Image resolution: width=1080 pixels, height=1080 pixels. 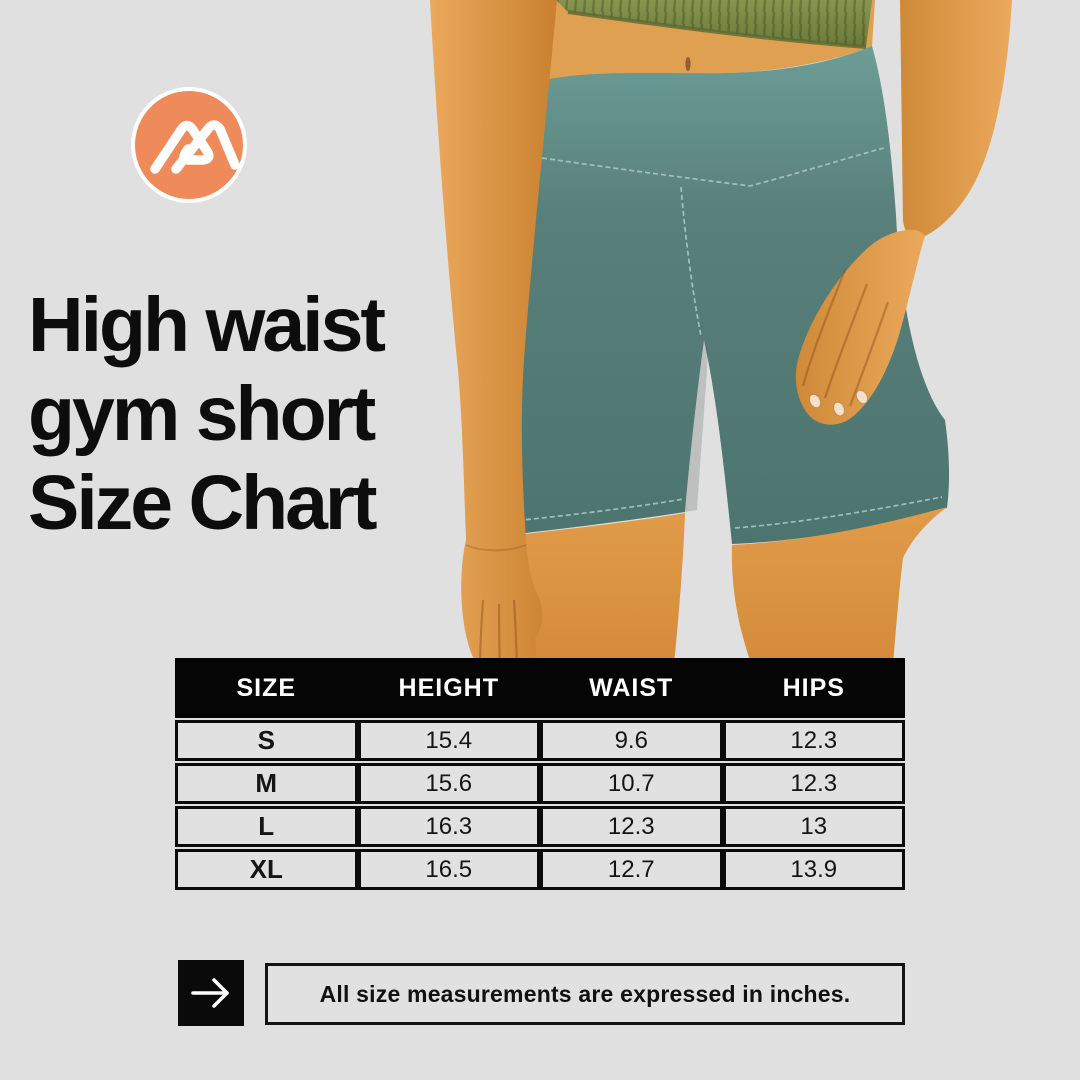 I want to click on left-leg, so click(x=591, y=606).